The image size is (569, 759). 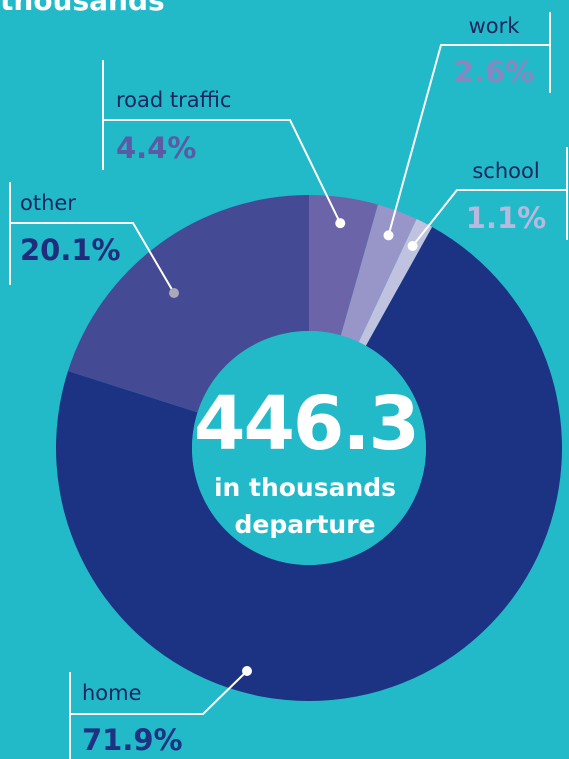 What do you see at coordinates (247, 671) in the screenshot?
I see `marker-dot-home` at bounding box center [247, 671].